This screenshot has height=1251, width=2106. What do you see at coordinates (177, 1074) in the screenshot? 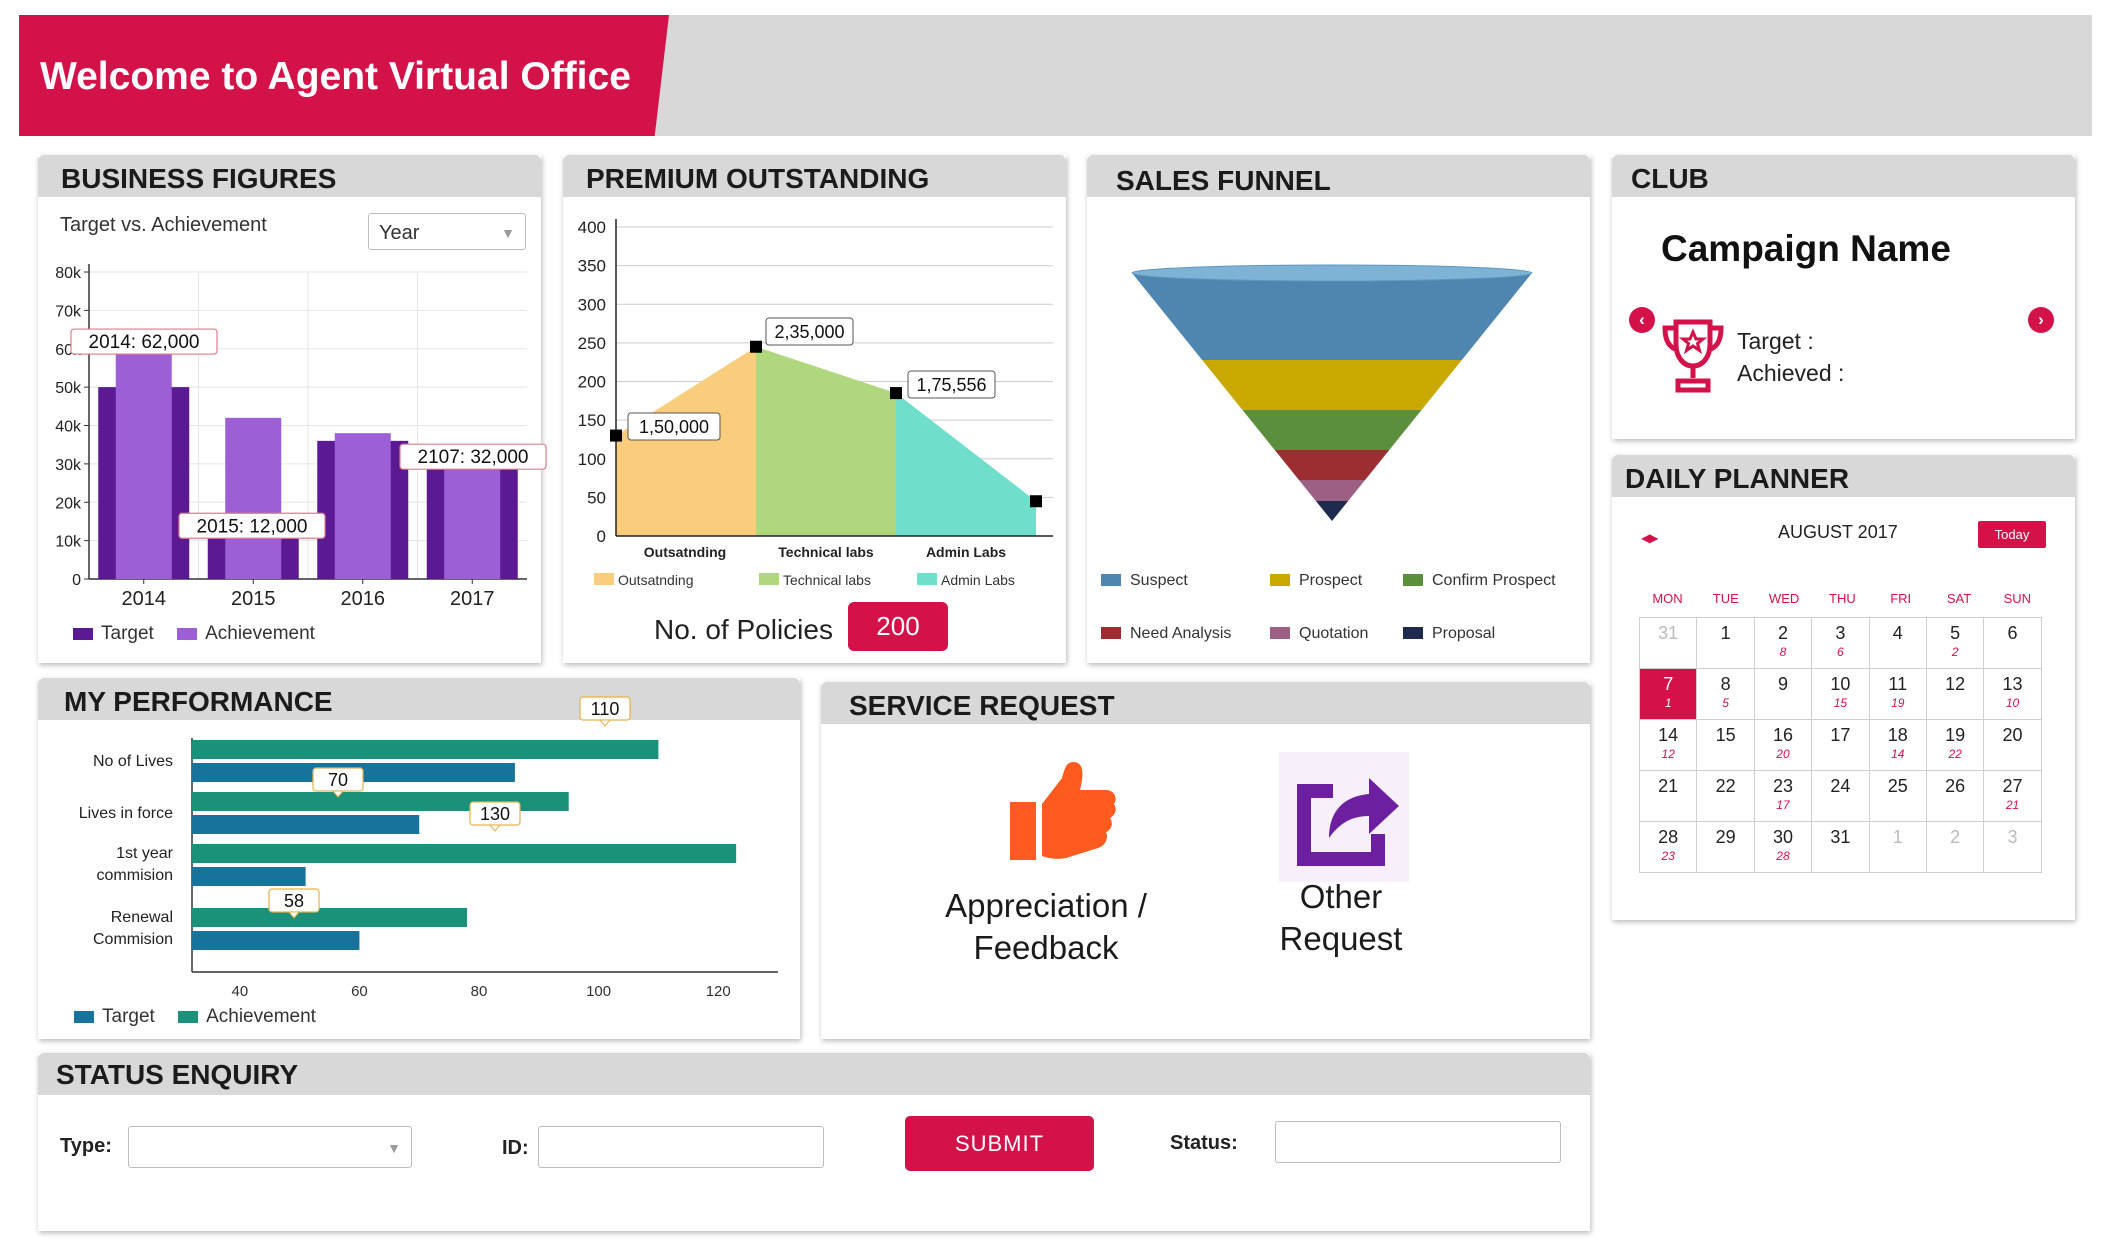
I see `panel-title: STATUS ENQUIRY` at bounding box center [177, 1074].